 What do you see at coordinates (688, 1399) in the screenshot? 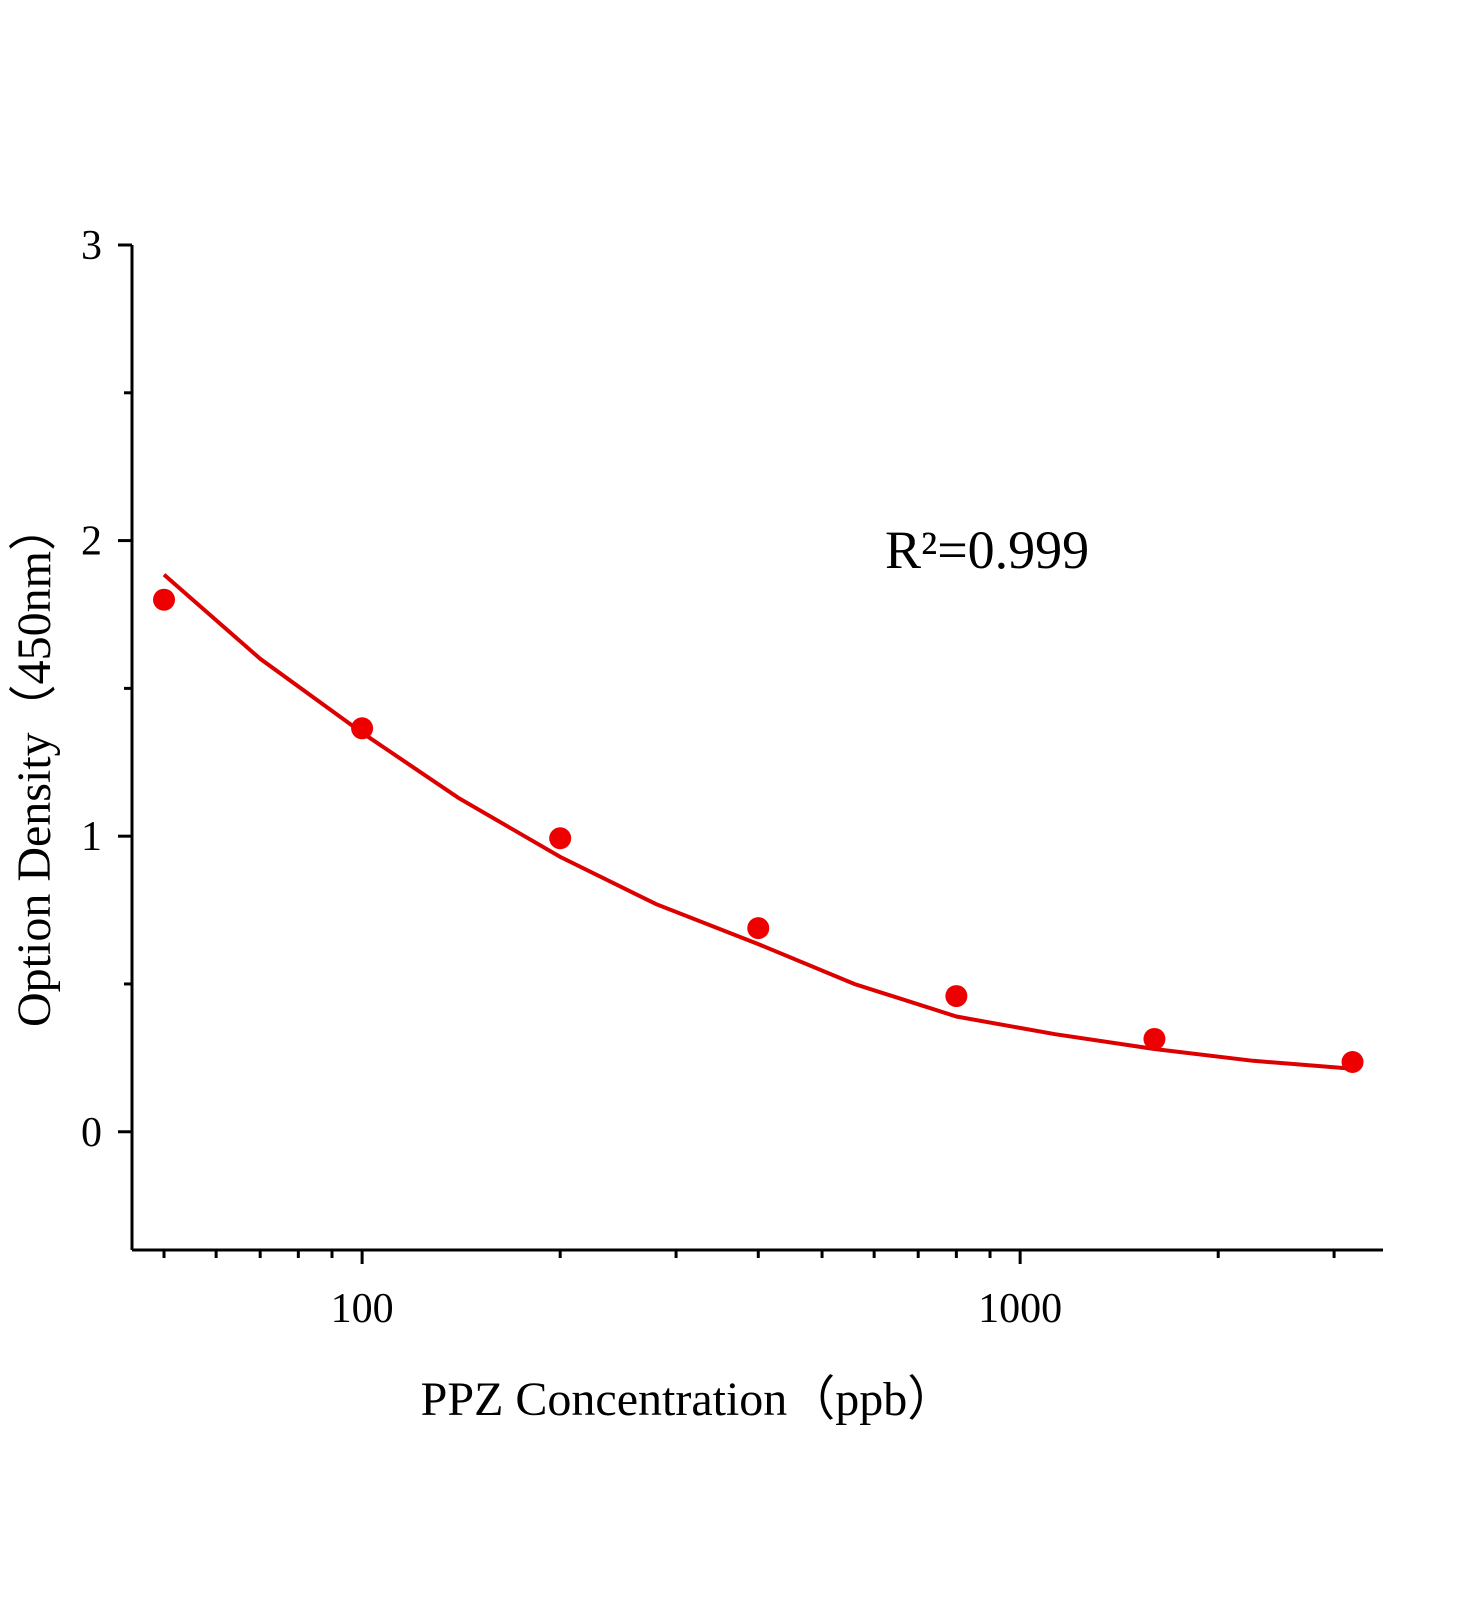
I see `x-axis-title: PPZ Concentration（ppb）` at bounding box center [688, 1399].